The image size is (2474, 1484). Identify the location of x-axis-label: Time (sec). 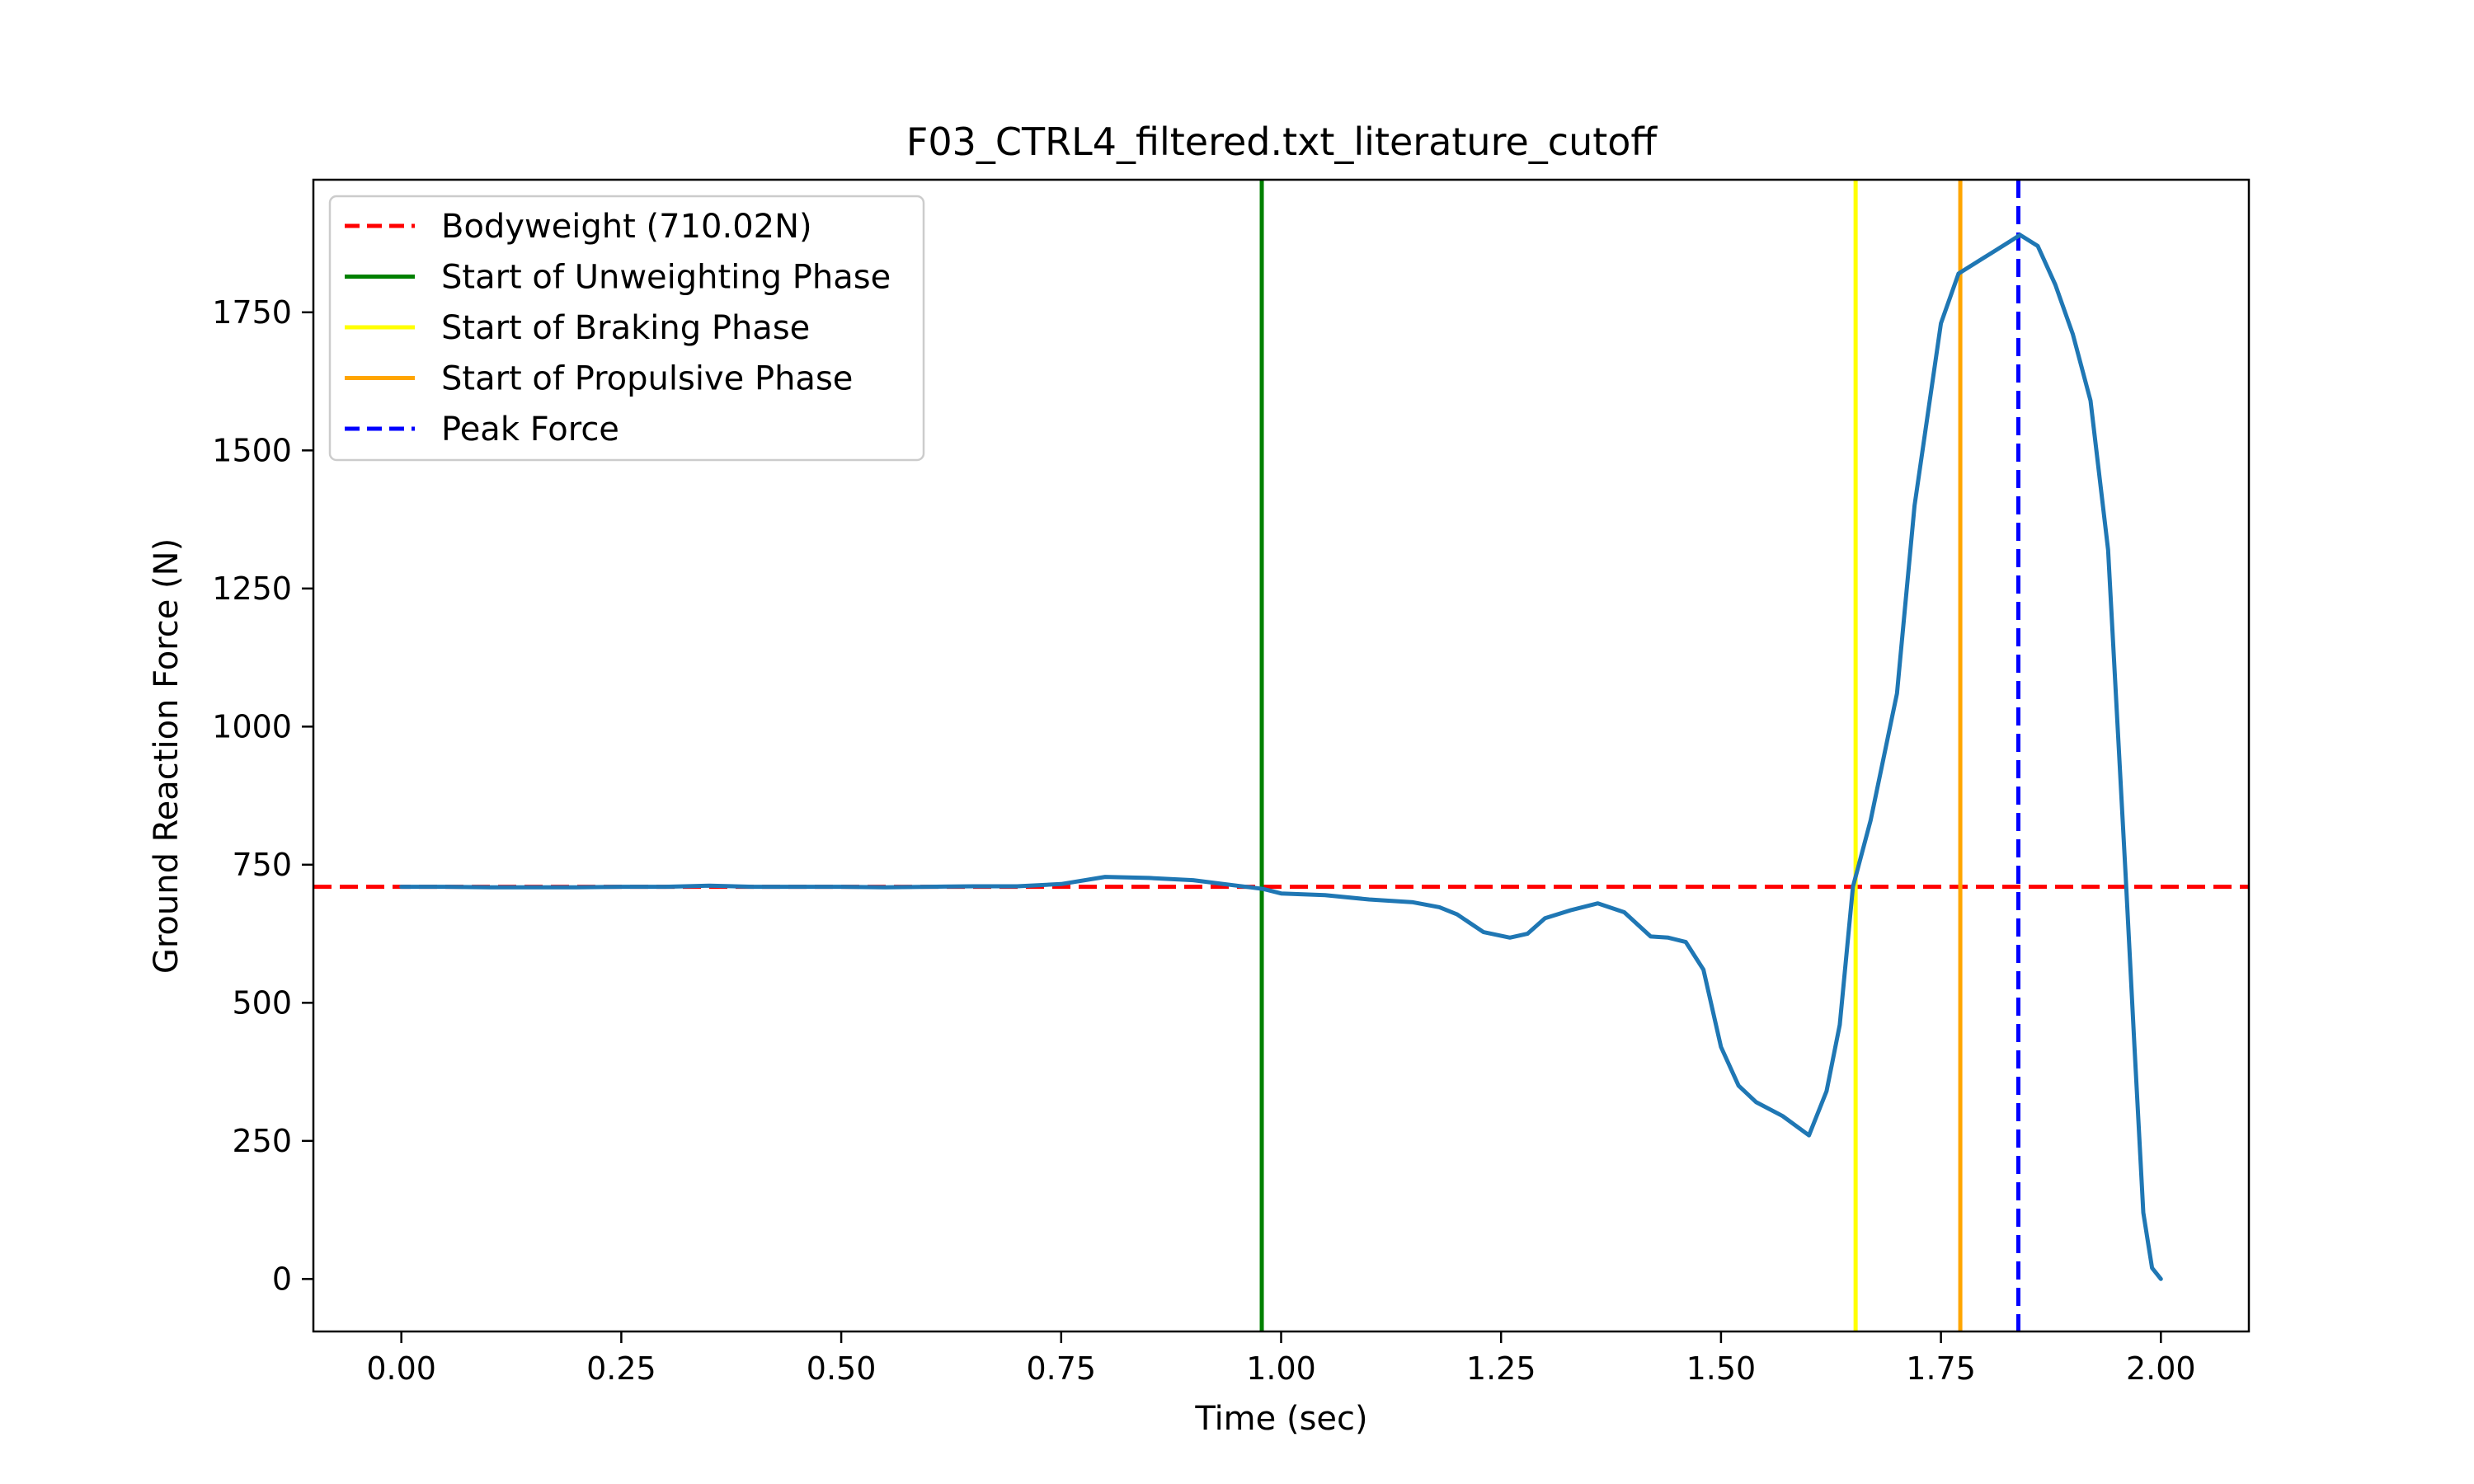
(1280, 1419).